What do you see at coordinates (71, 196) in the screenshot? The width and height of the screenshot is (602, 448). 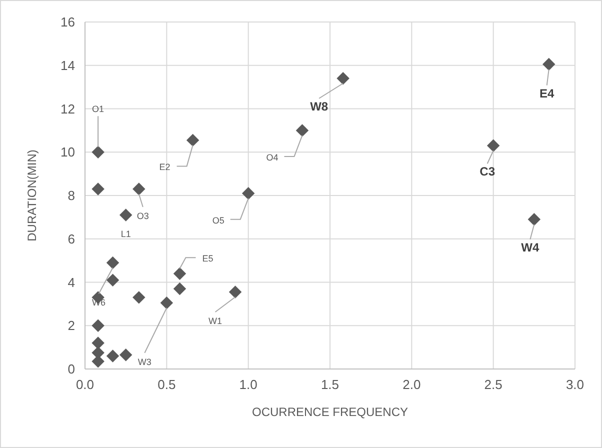 I see `y-tick-label: 8` at bounding box center [71, 196].